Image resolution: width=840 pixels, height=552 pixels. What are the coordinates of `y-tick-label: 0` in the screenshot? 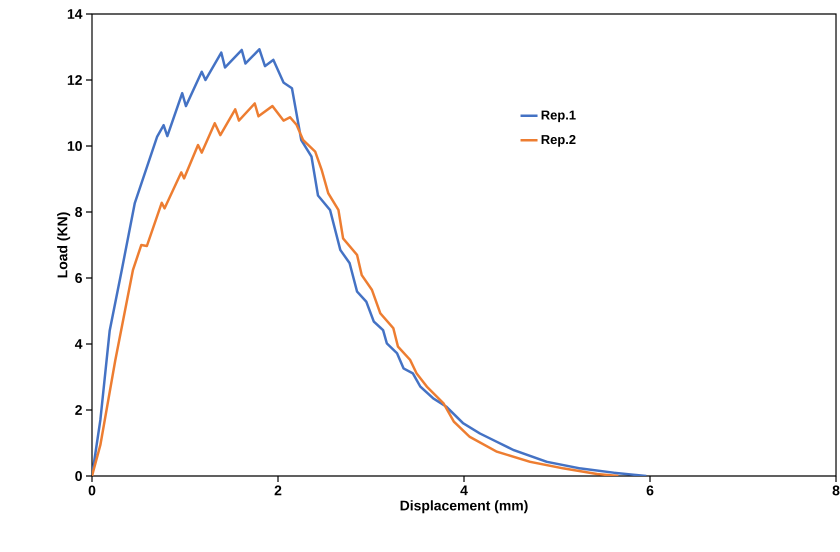 It's located at (78, 476).